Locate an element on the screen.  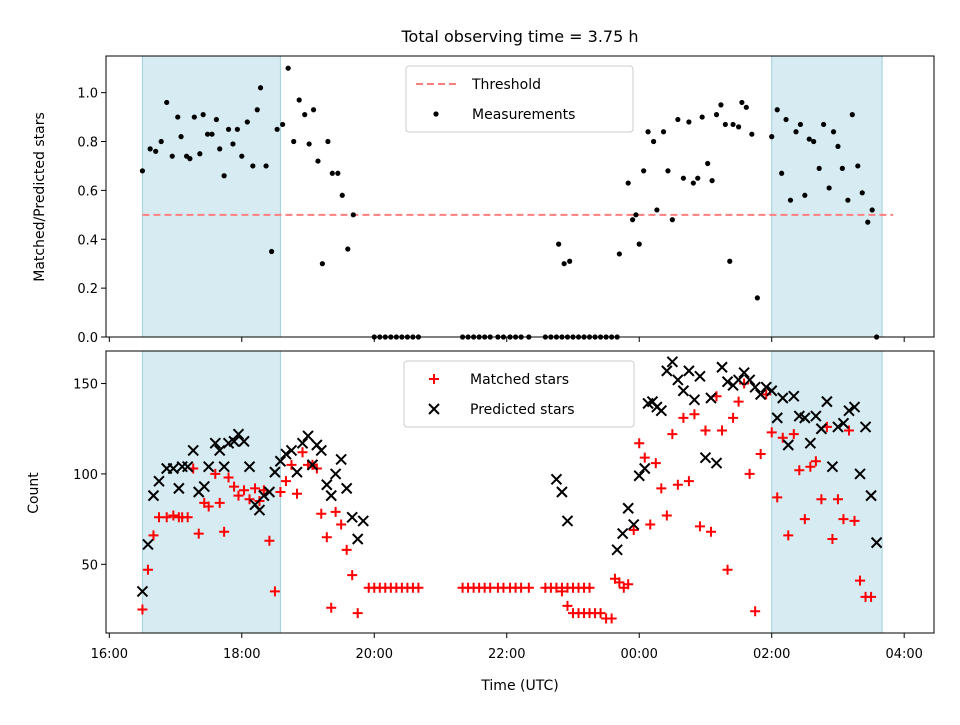
y-tick-label: 100 is located at coordinates (85, 475).